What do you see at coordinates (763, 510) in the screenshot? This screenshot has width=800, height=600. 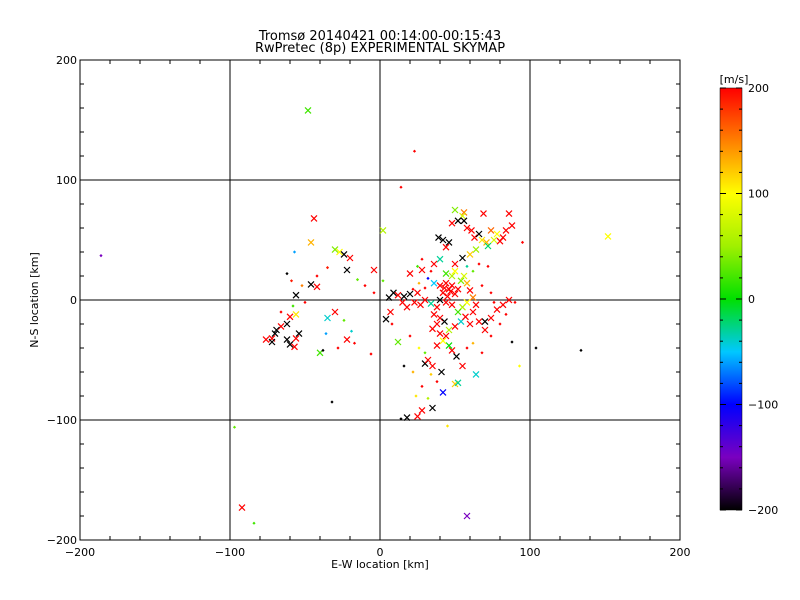 I see `colorbar-tick-label: −200` at bounding box center [763, 510].